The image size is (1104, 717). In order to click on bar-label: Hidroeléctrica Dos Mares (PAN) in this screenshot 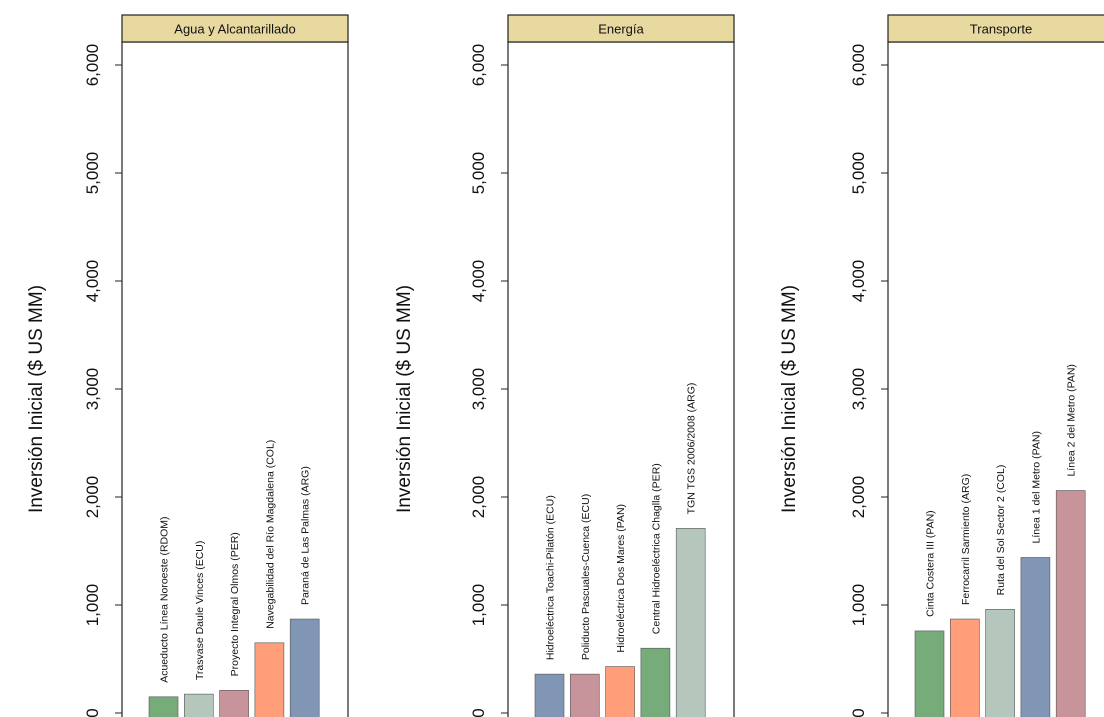, I will do `click(621, 578)`.